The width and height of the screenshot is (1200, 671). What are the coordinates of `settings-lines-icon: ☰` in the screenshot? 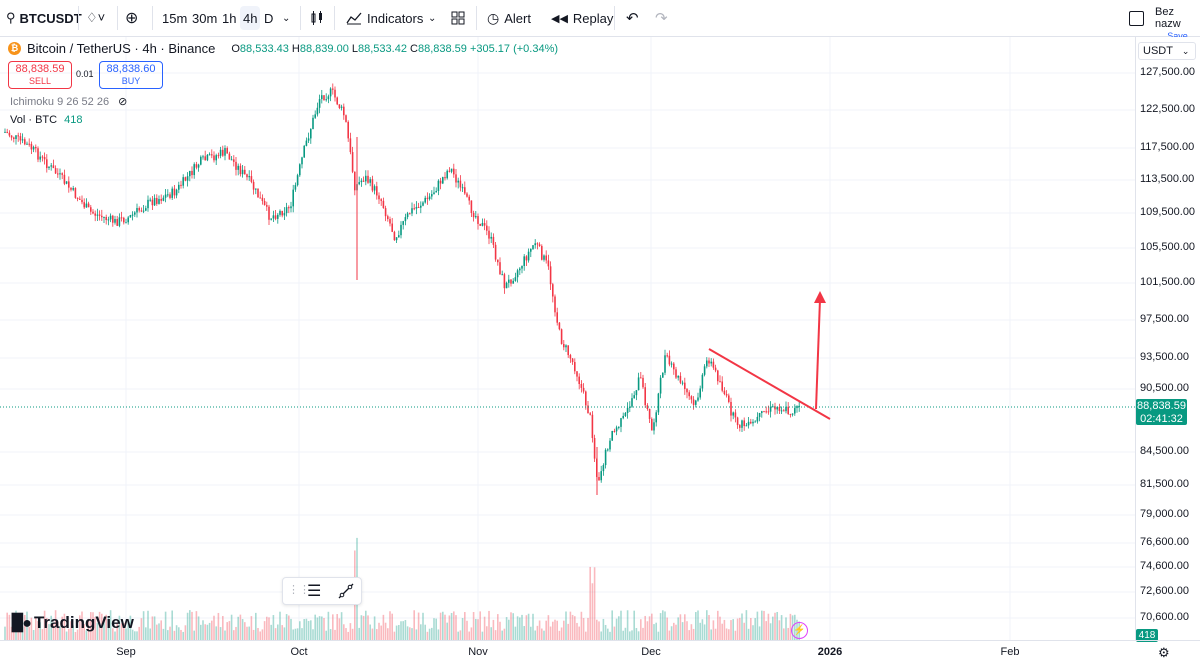 It's located at (314, 591).